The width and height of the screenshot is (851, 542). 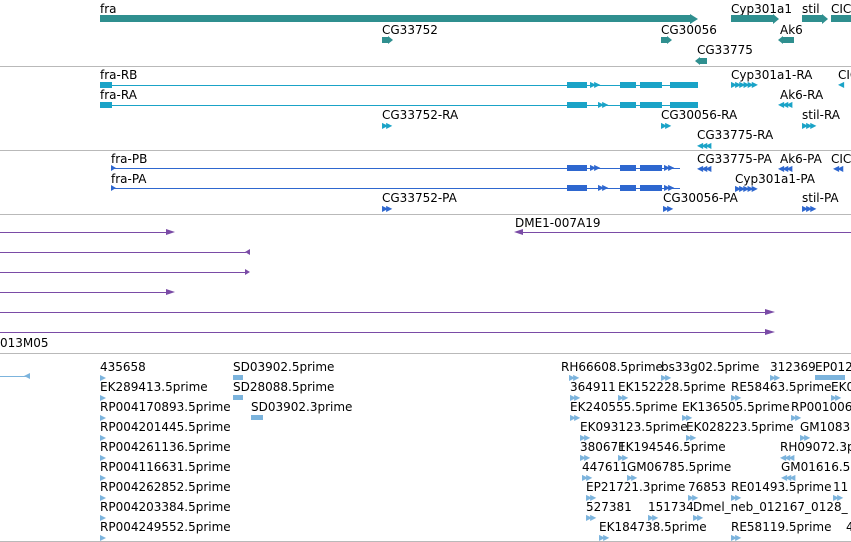 What do you see at coordinates (841, 18) in the screenshot?
I see `gene-bar-cic` at bounding box center [841, 18].